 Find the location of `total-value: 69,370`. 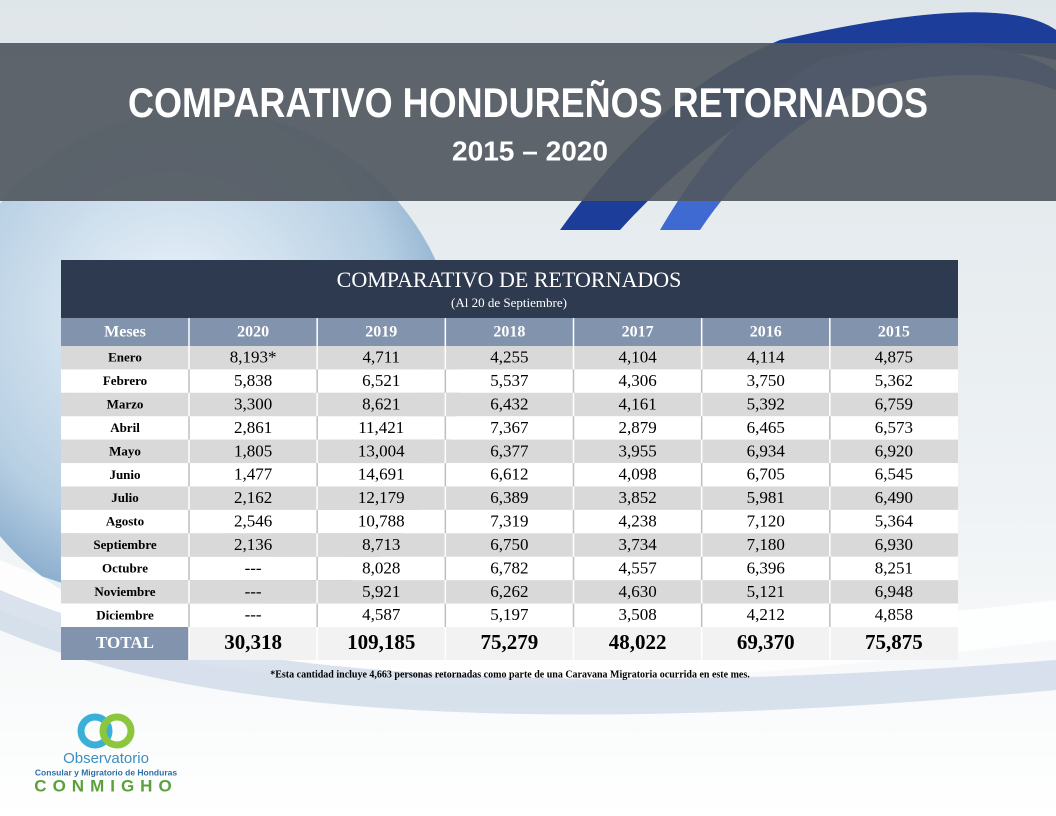

total-value: 69,370 is located at coordinates (766, 642).